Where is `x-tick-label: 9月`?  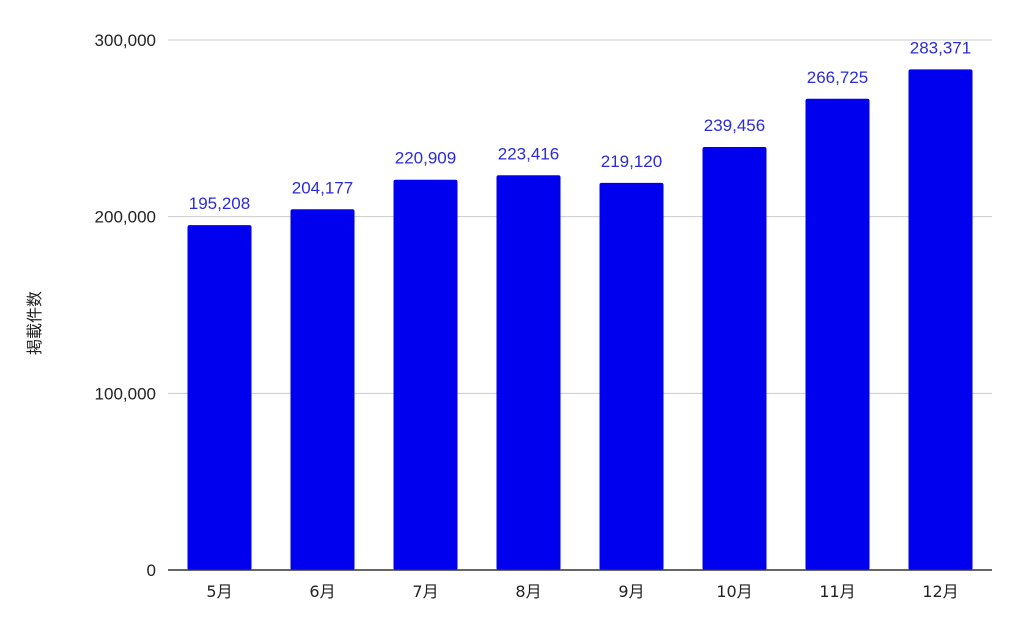
x-tick-label: 9月 is located at coordinates (631, 591).